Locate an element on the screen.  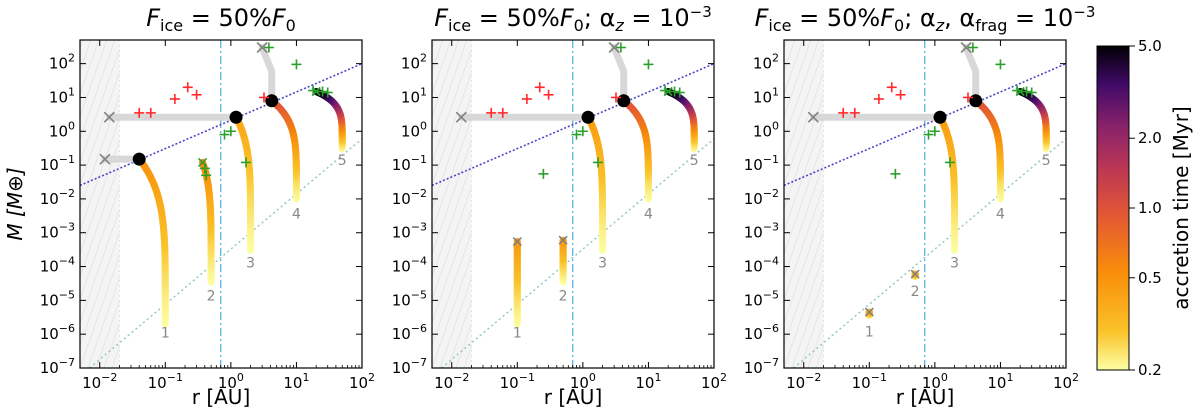
y-tick-label: 10⁻⁷ is located at coordinates (57, 366).